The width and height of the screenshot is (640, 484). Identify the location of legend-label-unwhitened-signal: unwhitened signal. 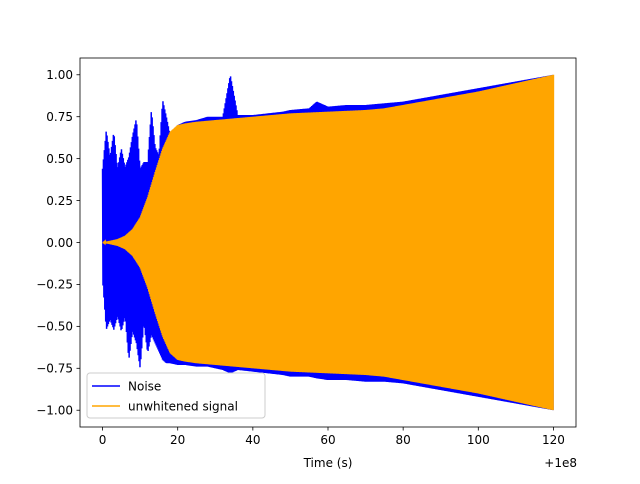
(183, 407).